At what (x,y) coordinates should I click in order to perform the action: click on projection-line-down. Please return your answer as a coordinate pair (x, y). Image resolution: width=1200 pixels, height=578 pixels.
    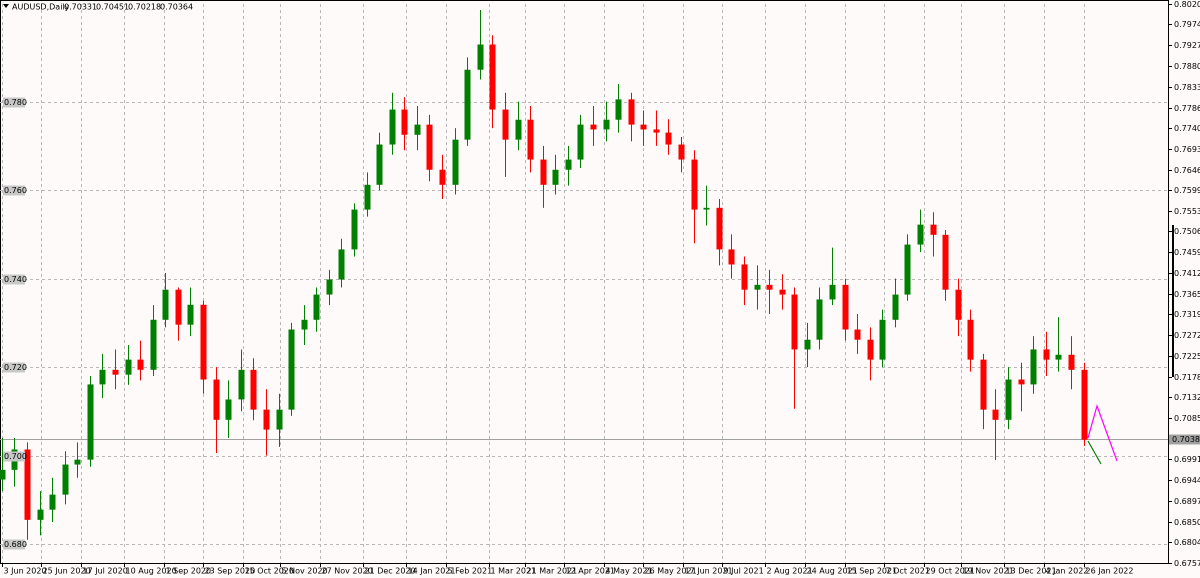
    Looking at the image, I should click on (1094, 452).